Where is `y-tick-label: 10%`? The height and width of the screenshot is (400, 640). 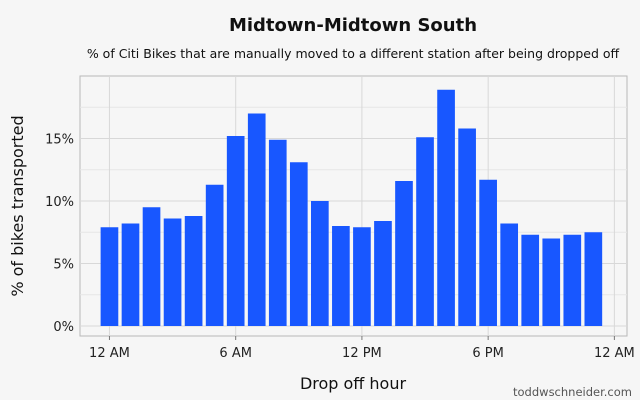
y-tick-label: 10% is located at coordinates (59, 202).